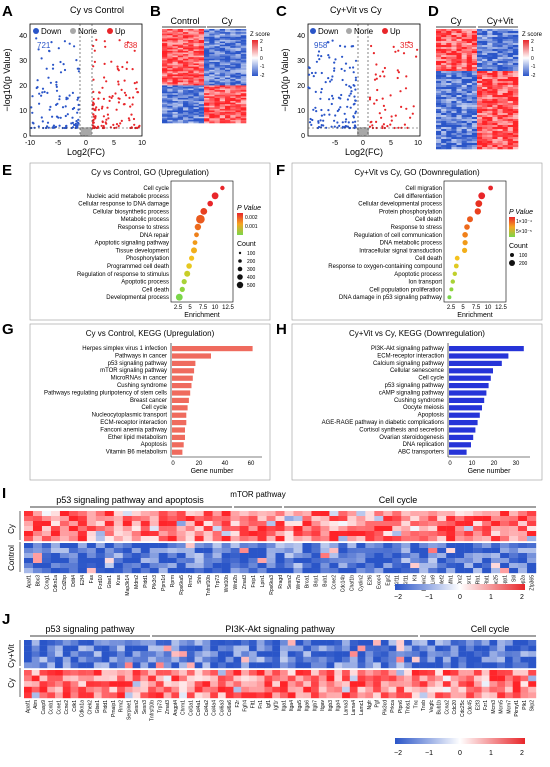 This screenshot has width=550, height=767. Describe the element at coordinates (476, 308) in the screenshot. I see `xtick: 7.5` at that location.